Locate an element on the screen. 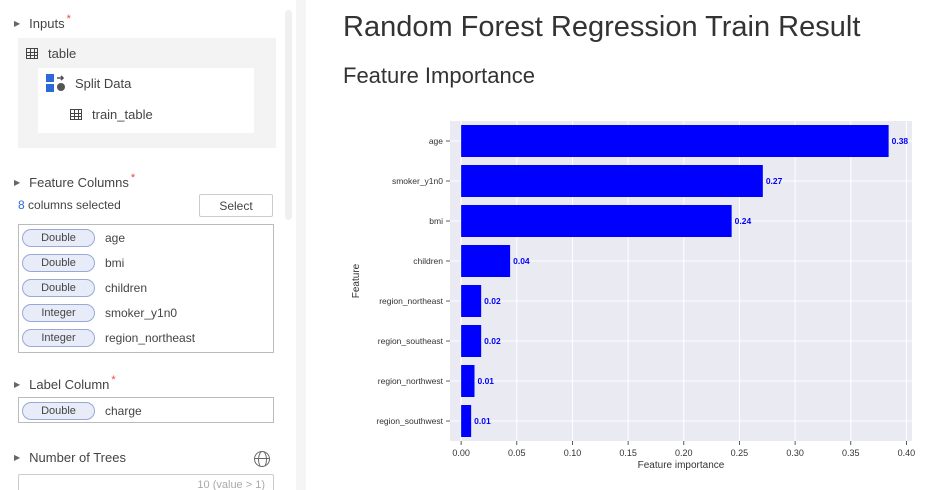 The height and width of the screenshot is (490, 936). data-label: 0.04 is located at coordinates (521, 261).